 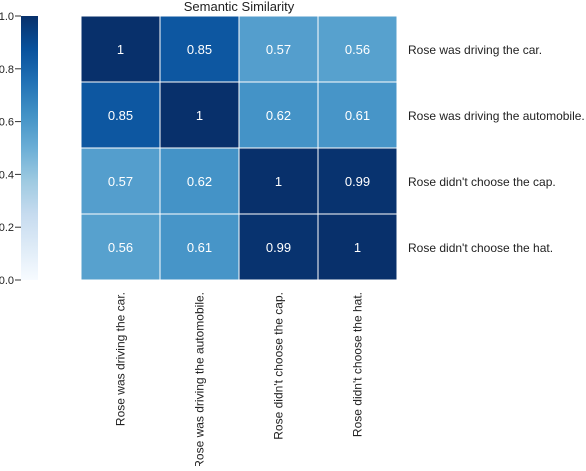 I want to click on colorbar-tick-label: 0.8, so click(x=7, y=70).